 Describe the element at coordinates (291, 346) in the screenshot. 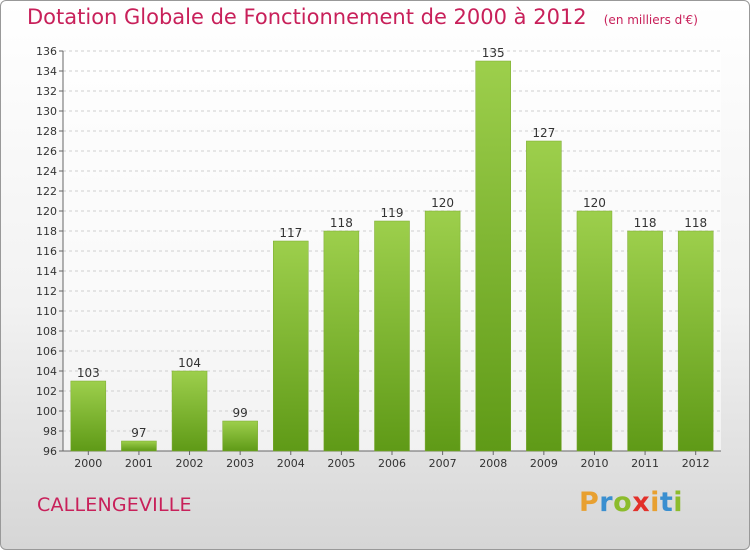

I see `bar-2004` at that location.